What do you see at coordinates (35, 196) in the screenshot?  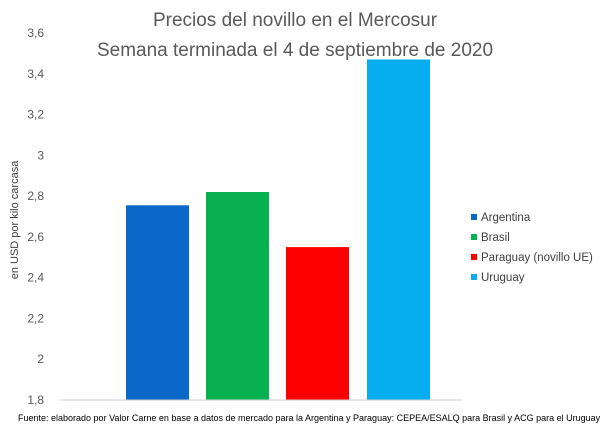 I see `y-tick-label: 2,8` at bounding box center [35, 196].